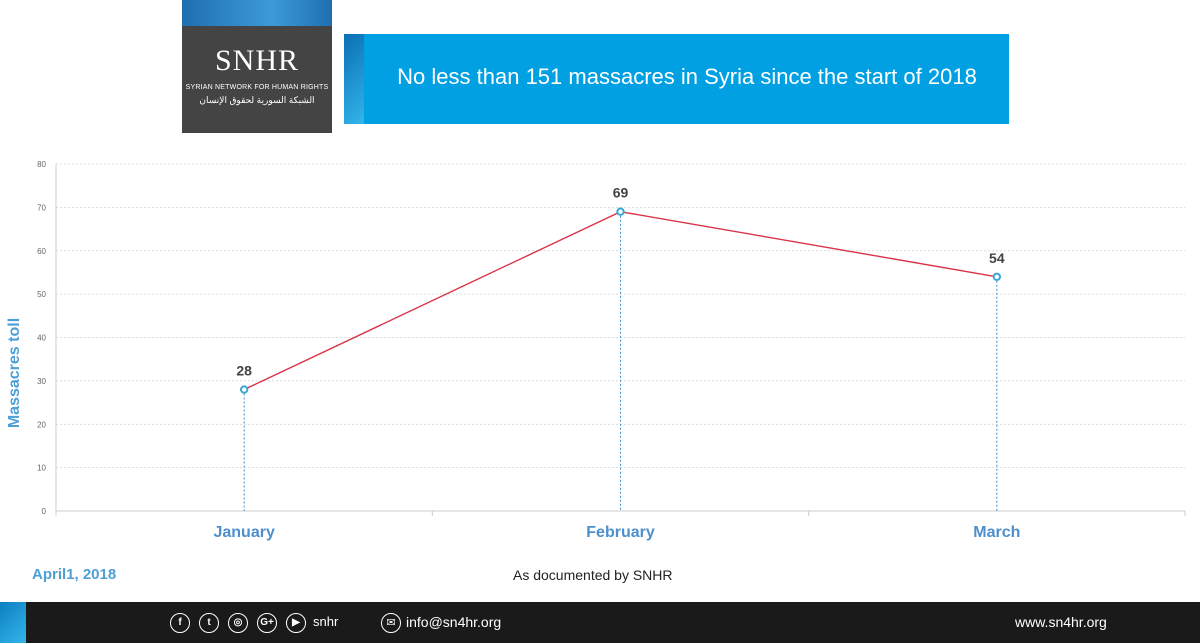  Describe the element at coordinates (44, 511) in the screenshot. I see `y-tick-label: 0` at that location.